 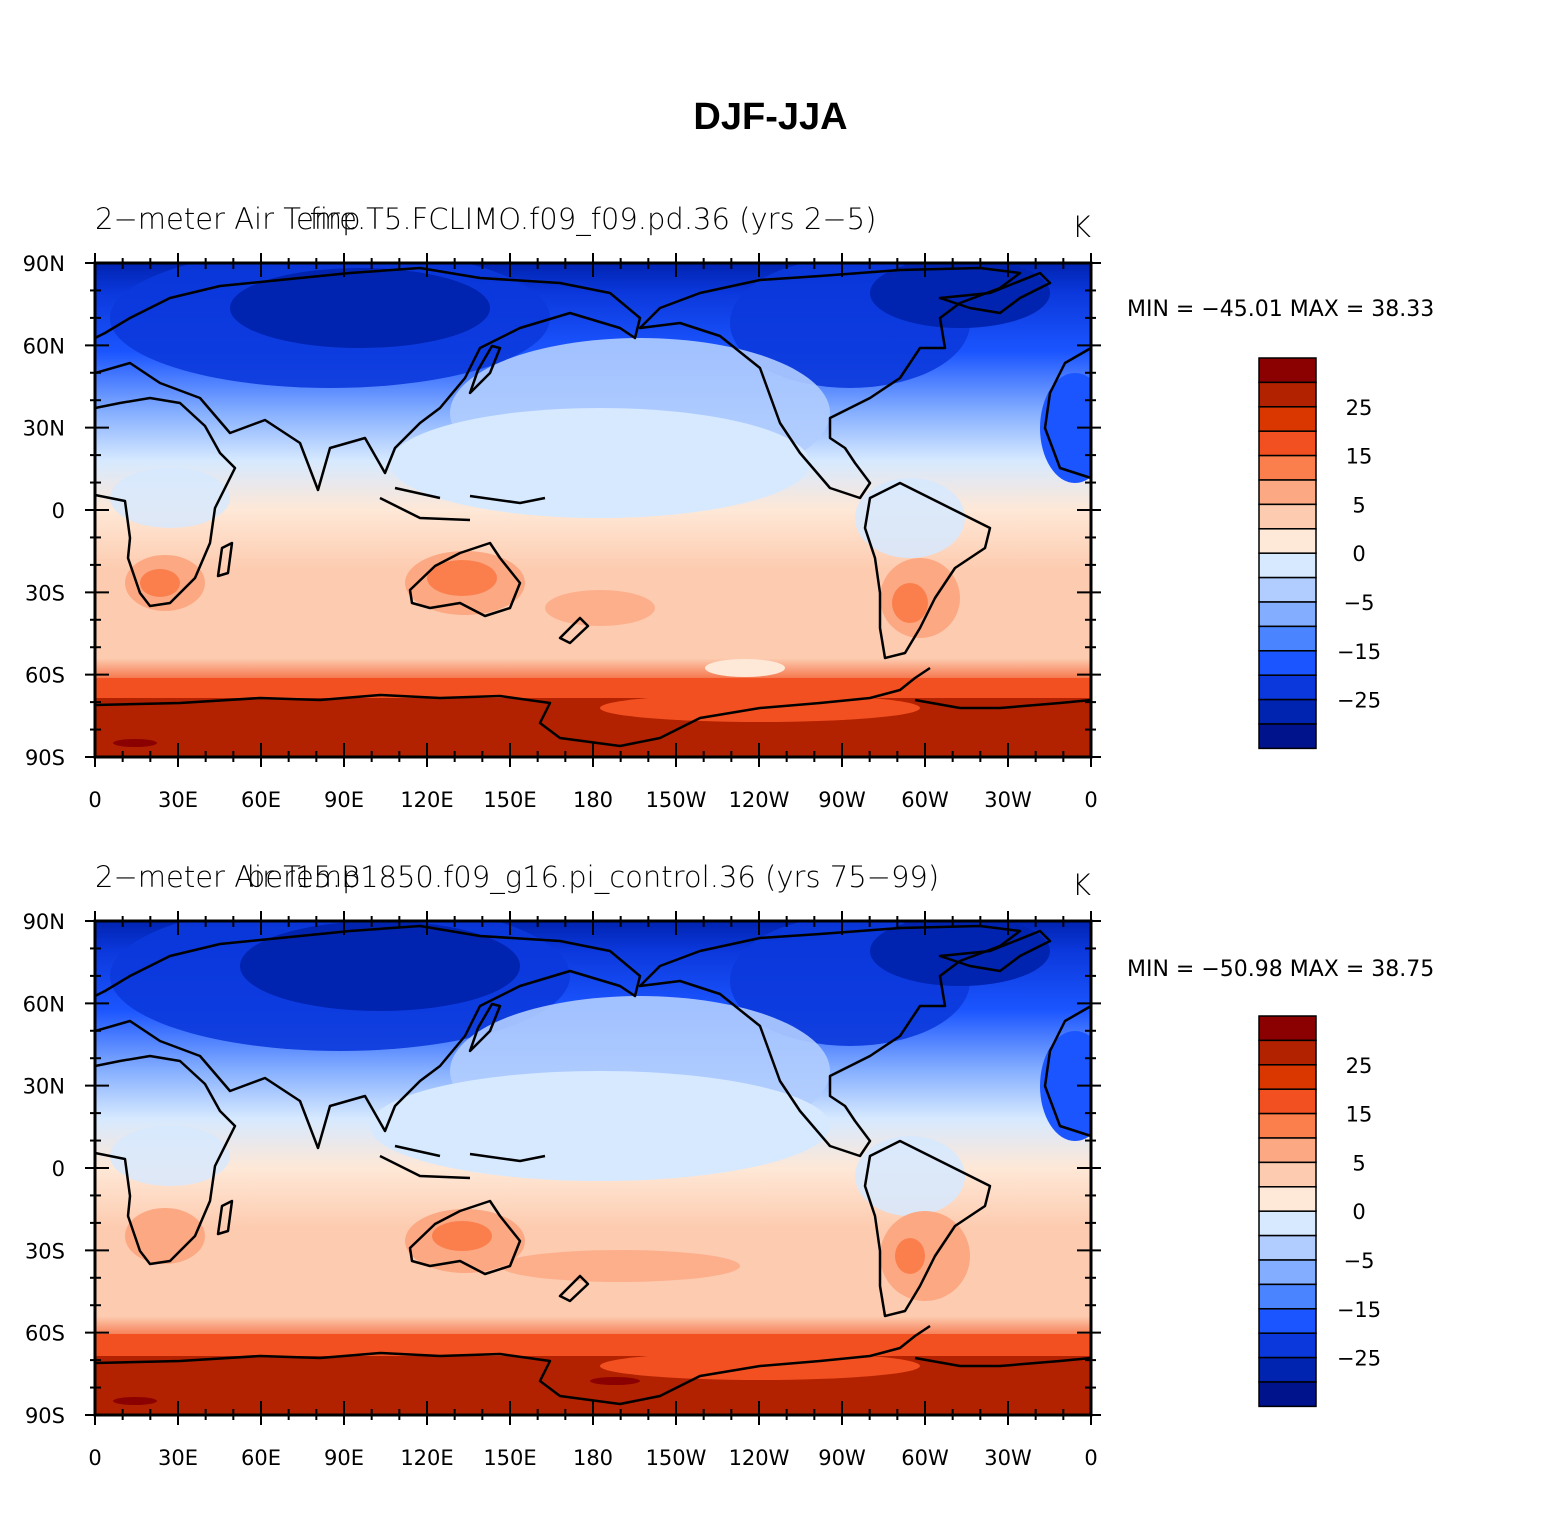 I want to click on figure-title: DJF-JJA, so click(x=770, y=117).